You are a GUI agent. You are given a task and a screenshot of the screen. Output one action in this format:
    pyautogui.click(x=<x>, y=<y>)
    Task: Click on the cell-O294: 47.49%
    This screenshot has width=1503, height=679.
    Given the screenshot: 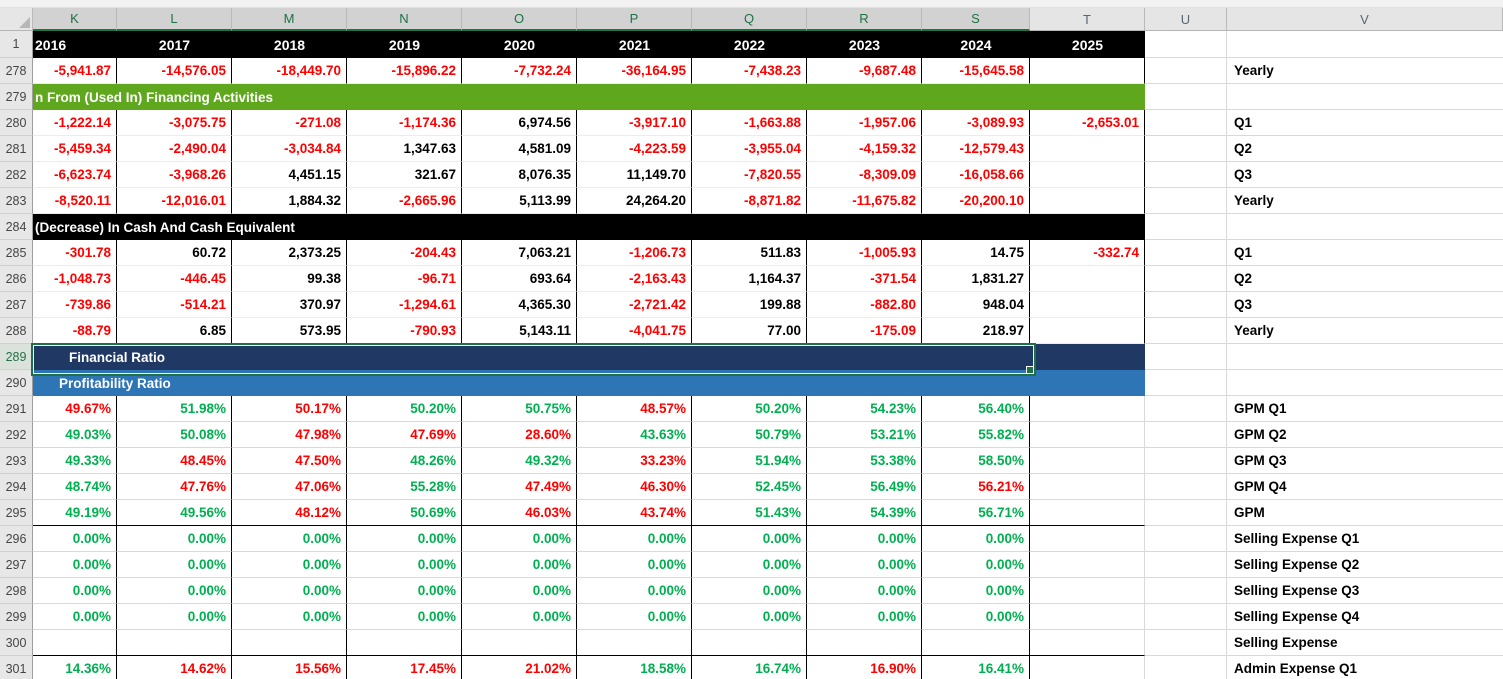 What is the action you would take?
    pyautogui.click(x=519, y=487)
    